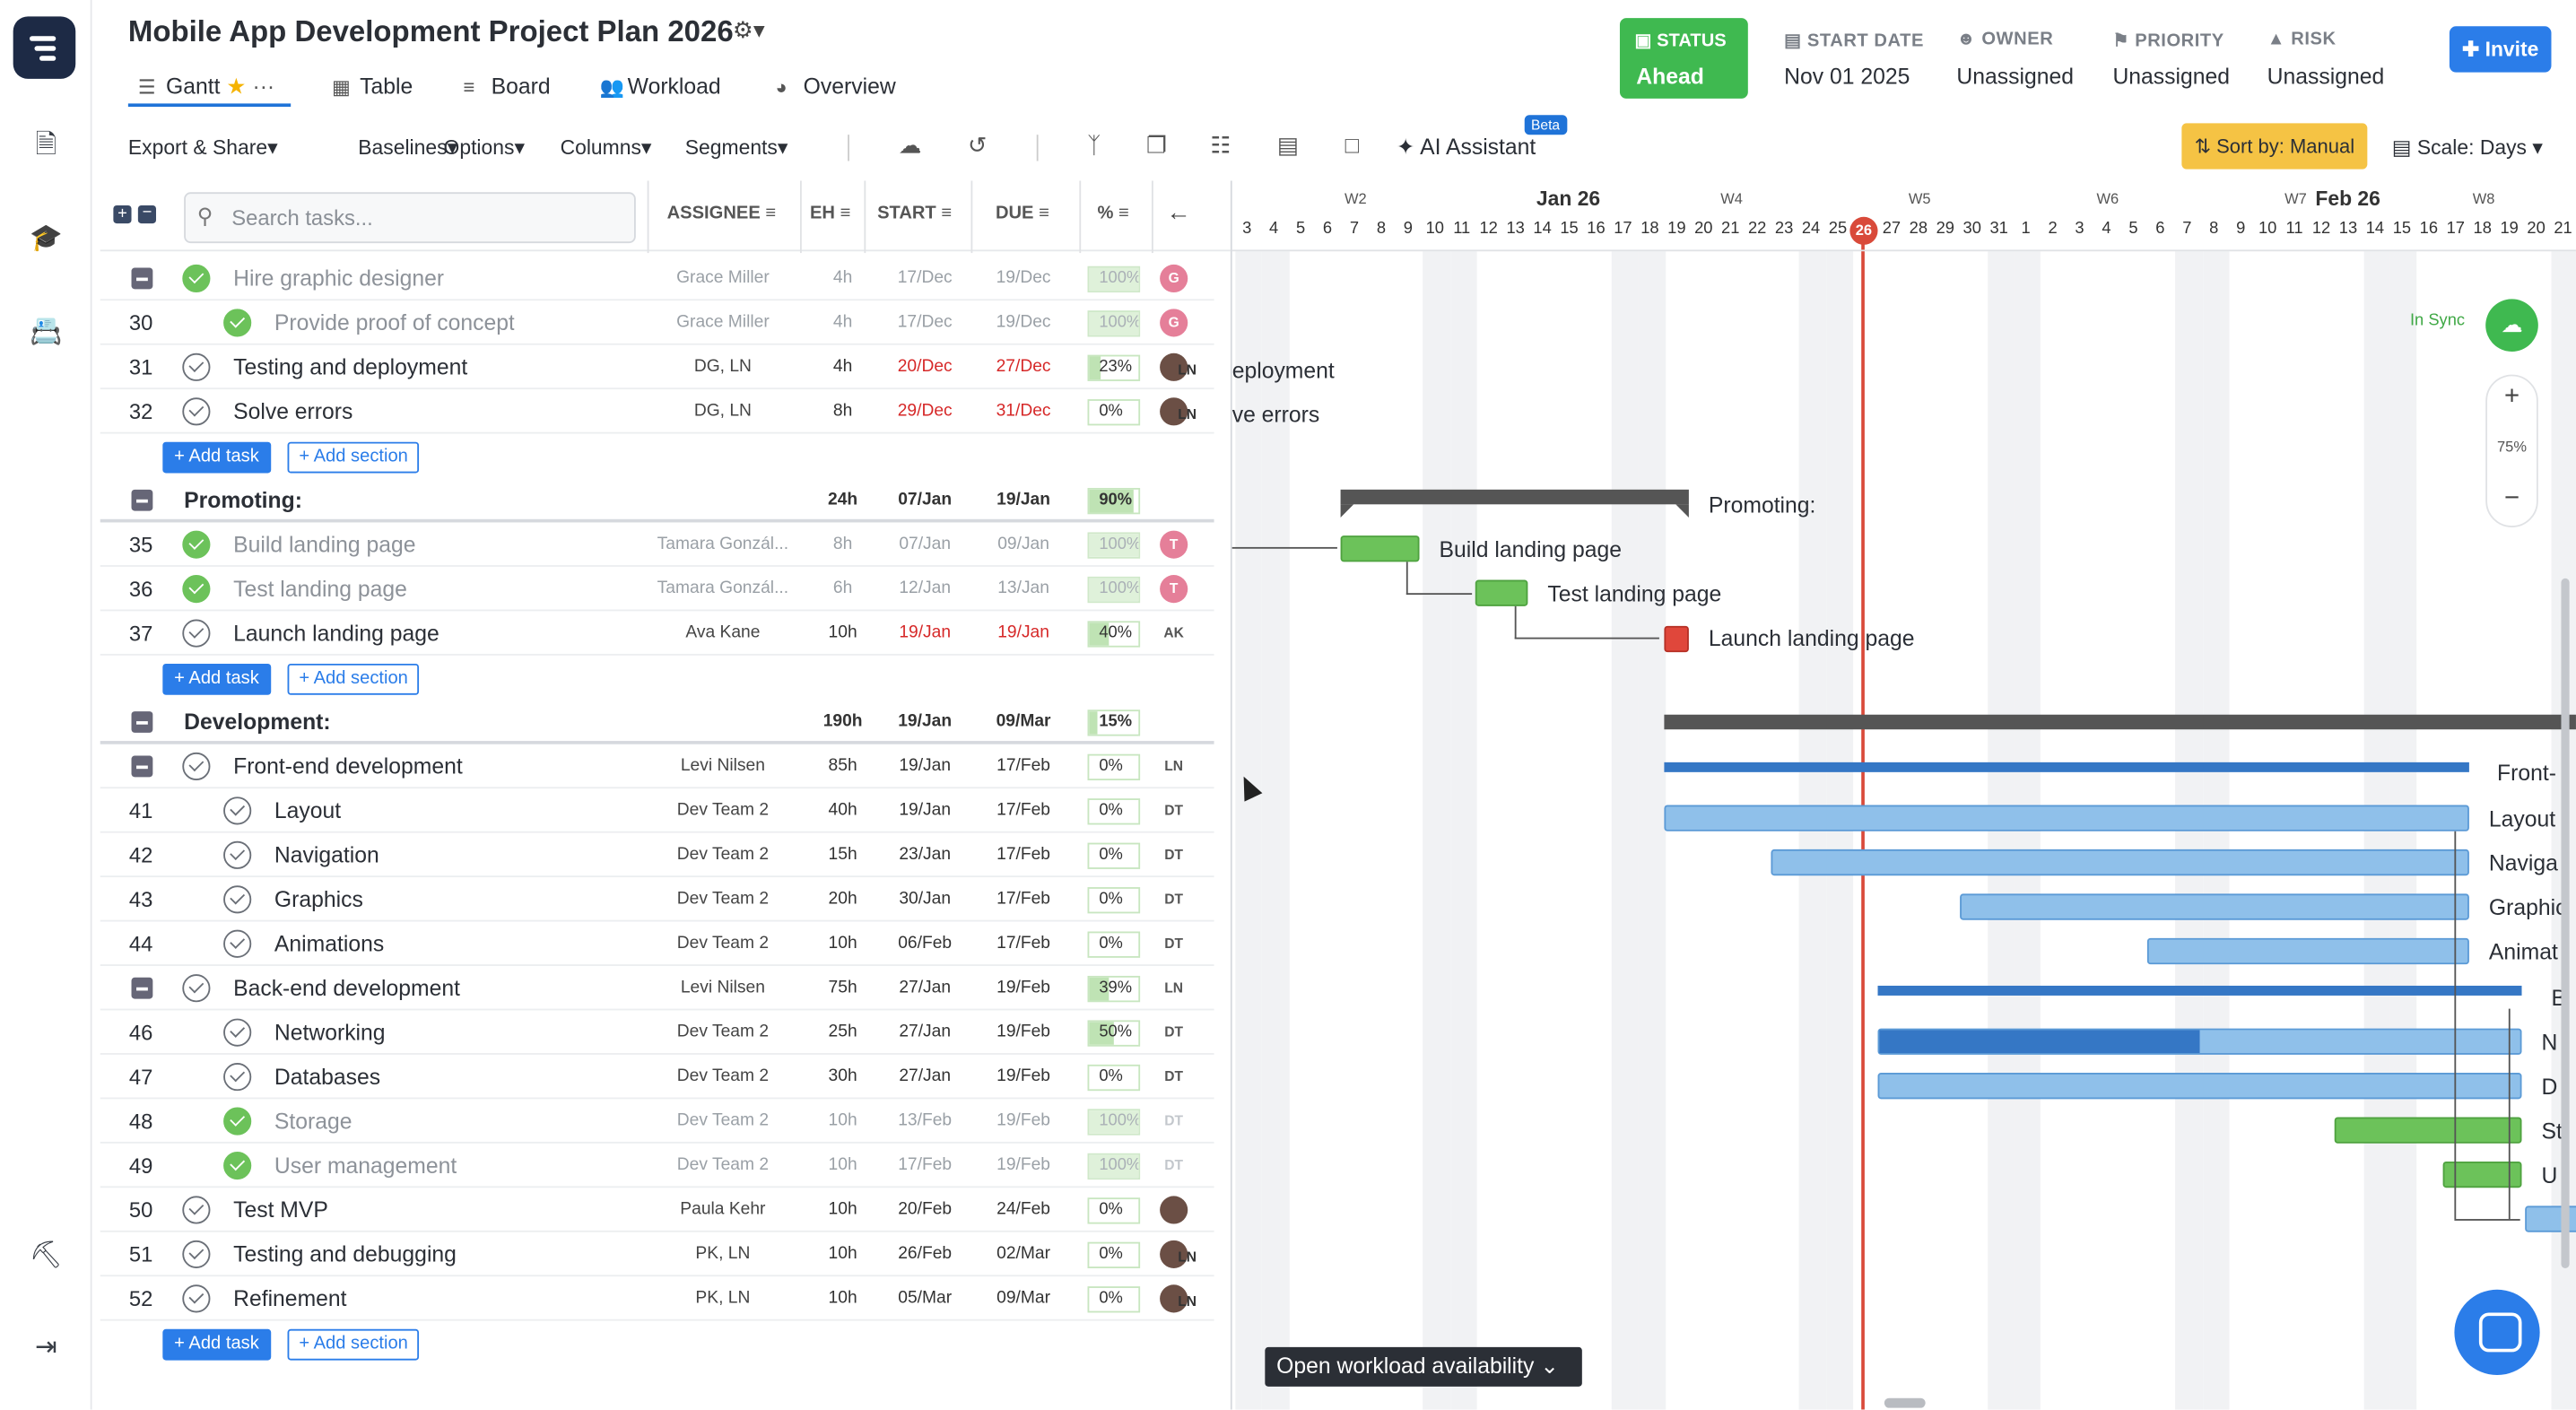  Describe the element at coordinates (350, 367) in the screenshot. I see `task-name: Testing and deployment` at that location.